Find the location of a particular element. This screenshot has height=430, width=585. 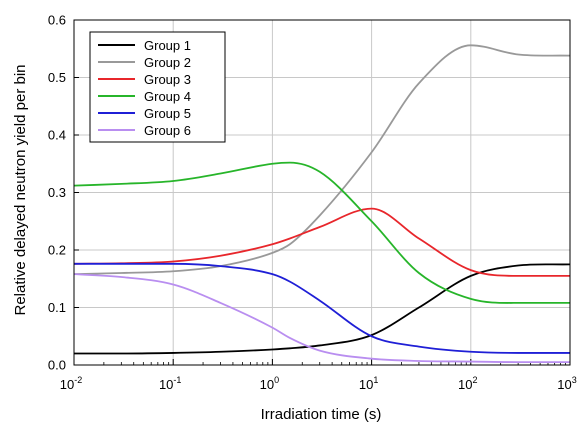

y-tick-label: 0.1 is located at coordinates (57, 307).